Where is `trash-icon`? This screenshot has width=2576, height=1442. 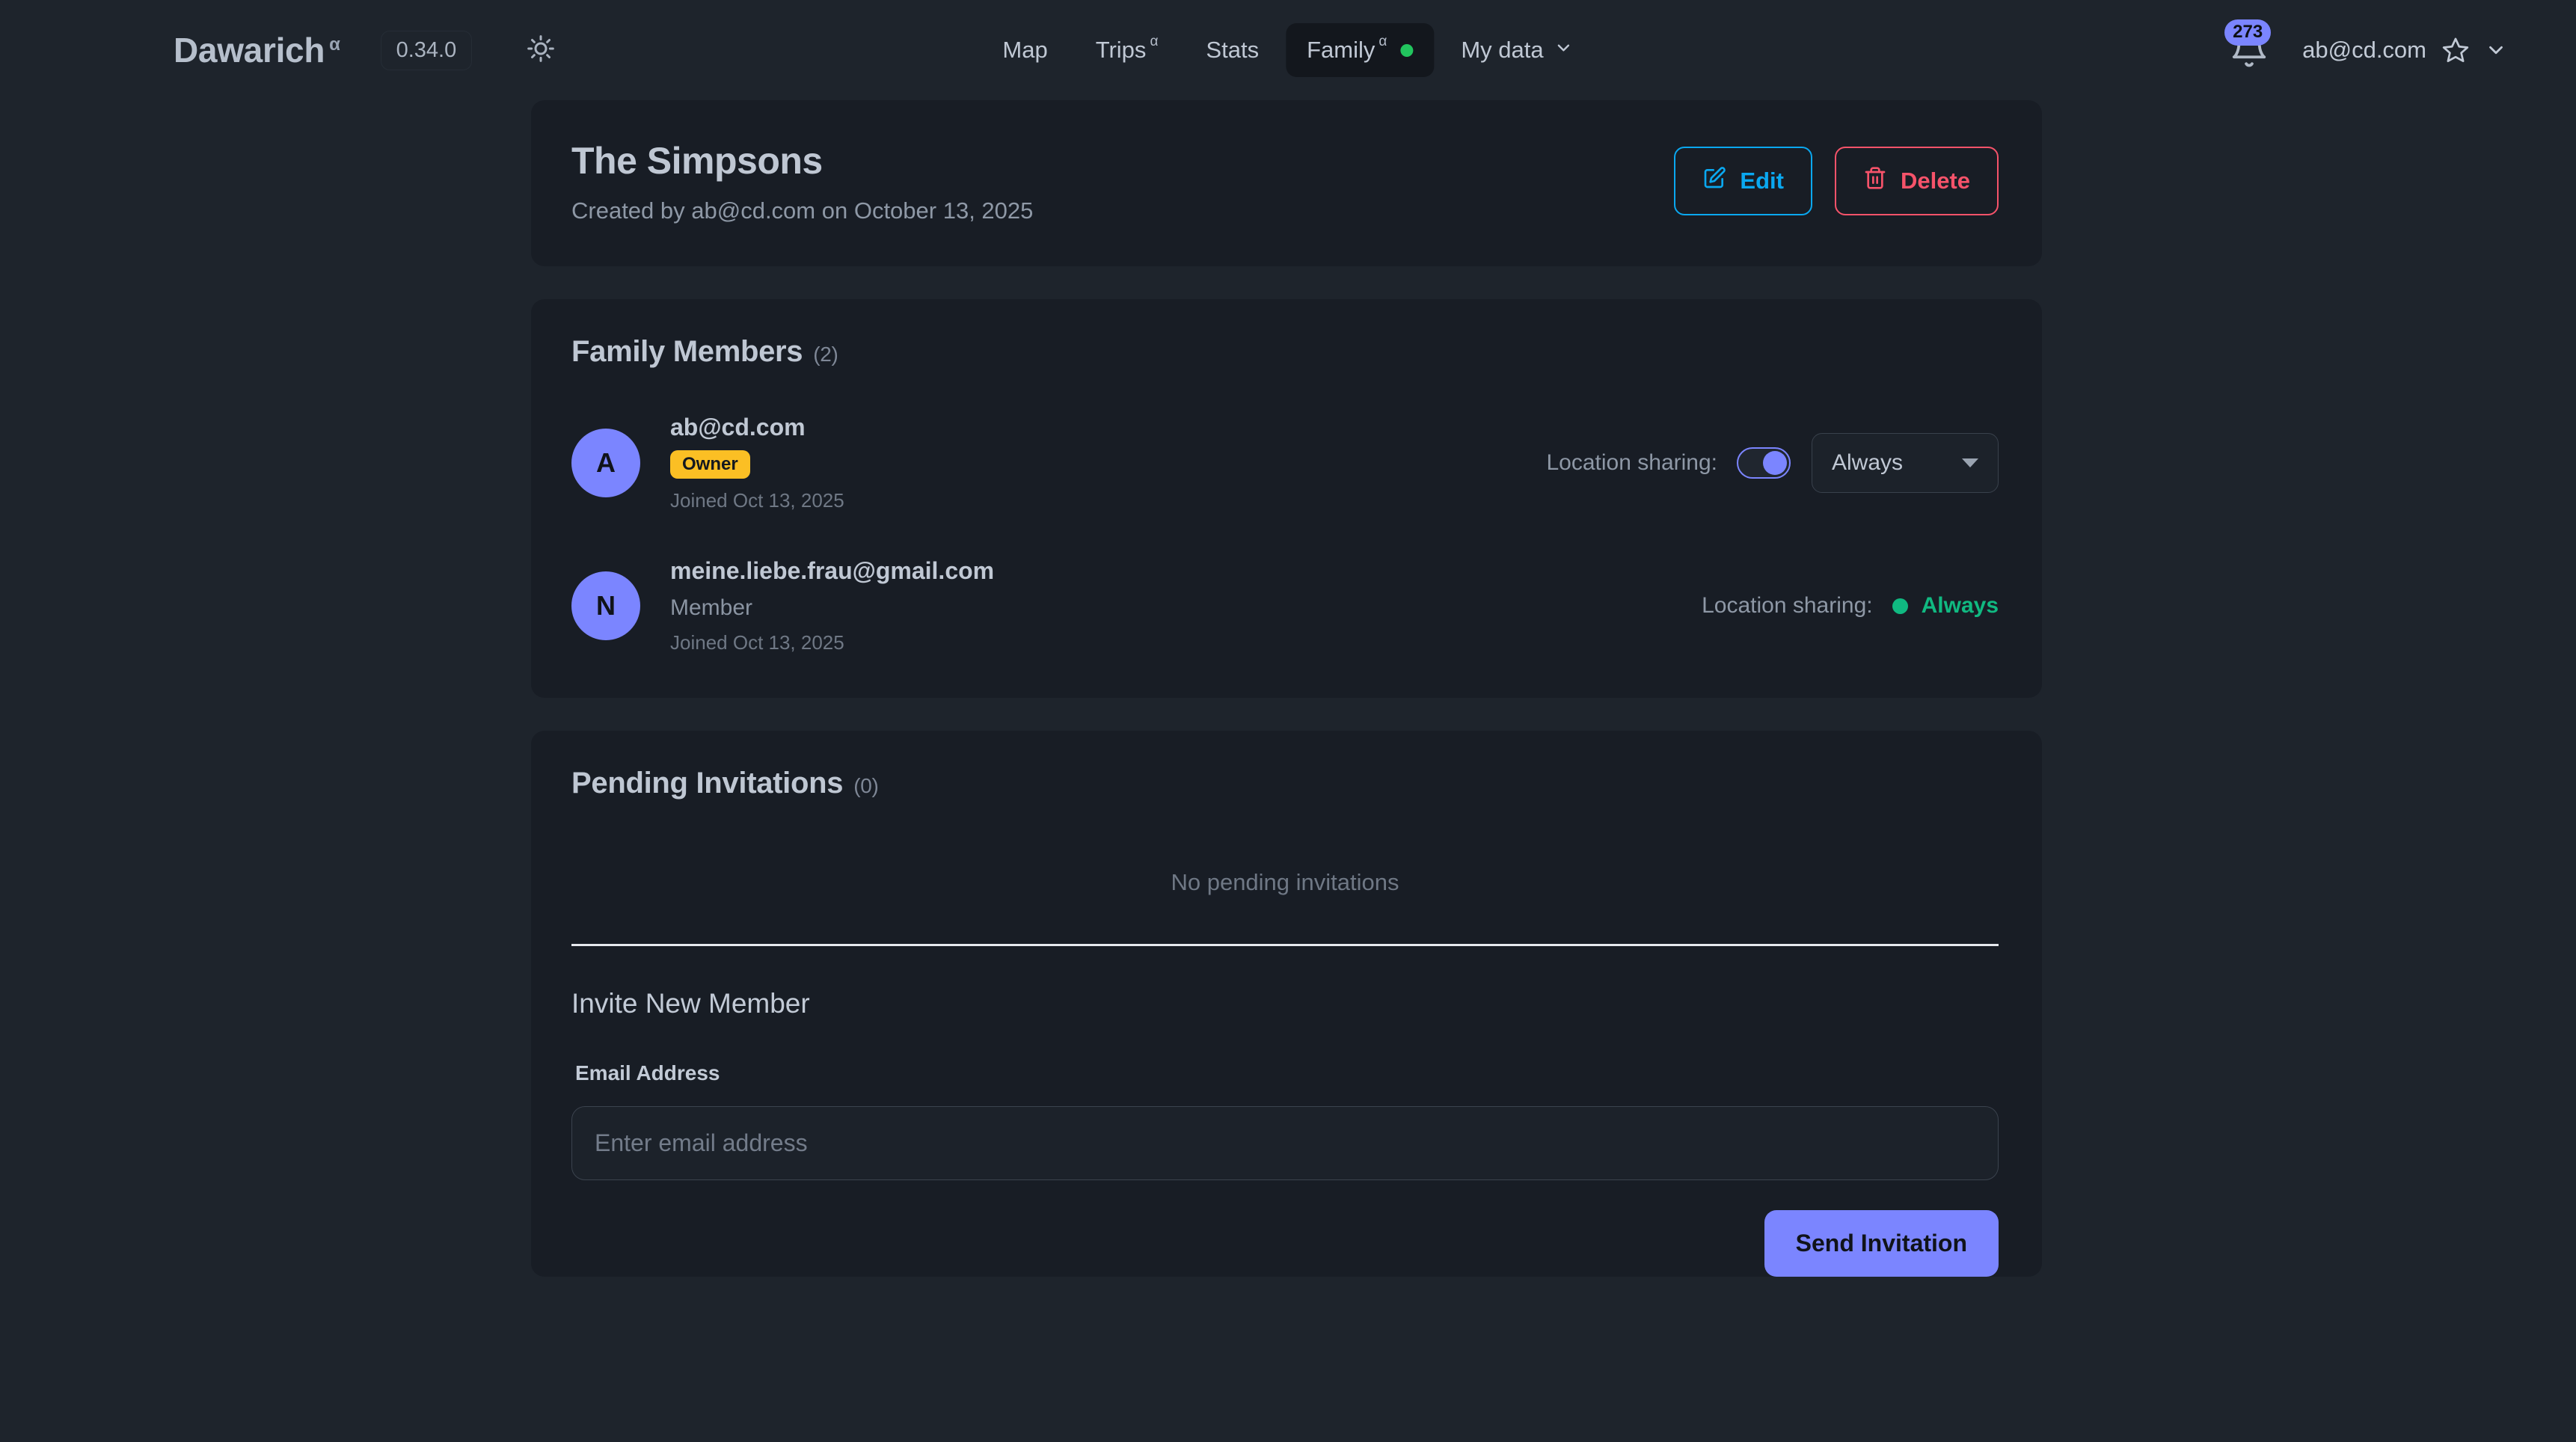
trash-icon is located at coordinates (1875, 181).